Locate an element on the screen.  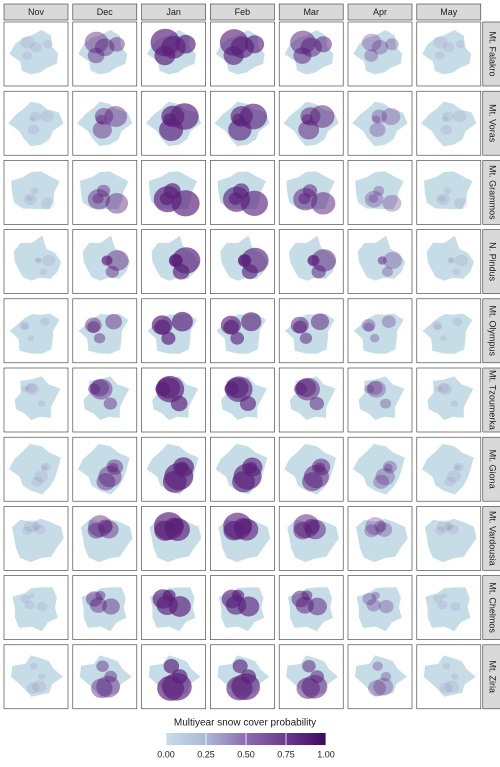
row-label: Mt. Tzoumerka is located at coordinates (492, 400).